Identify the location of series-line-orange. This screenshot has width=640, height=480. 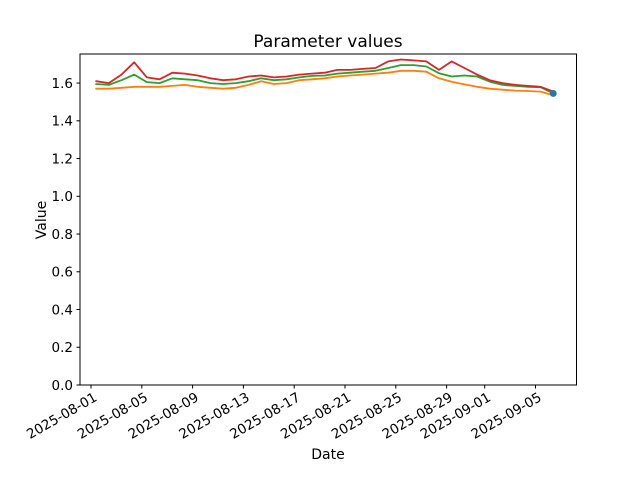
(325, 83).